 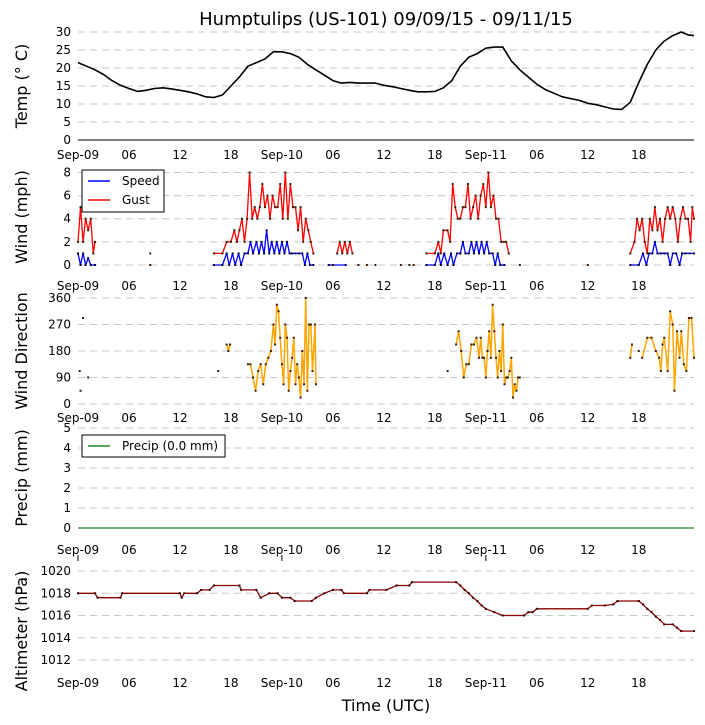 I want to click on y-tick-label: 270, so click(x=59, y=325).